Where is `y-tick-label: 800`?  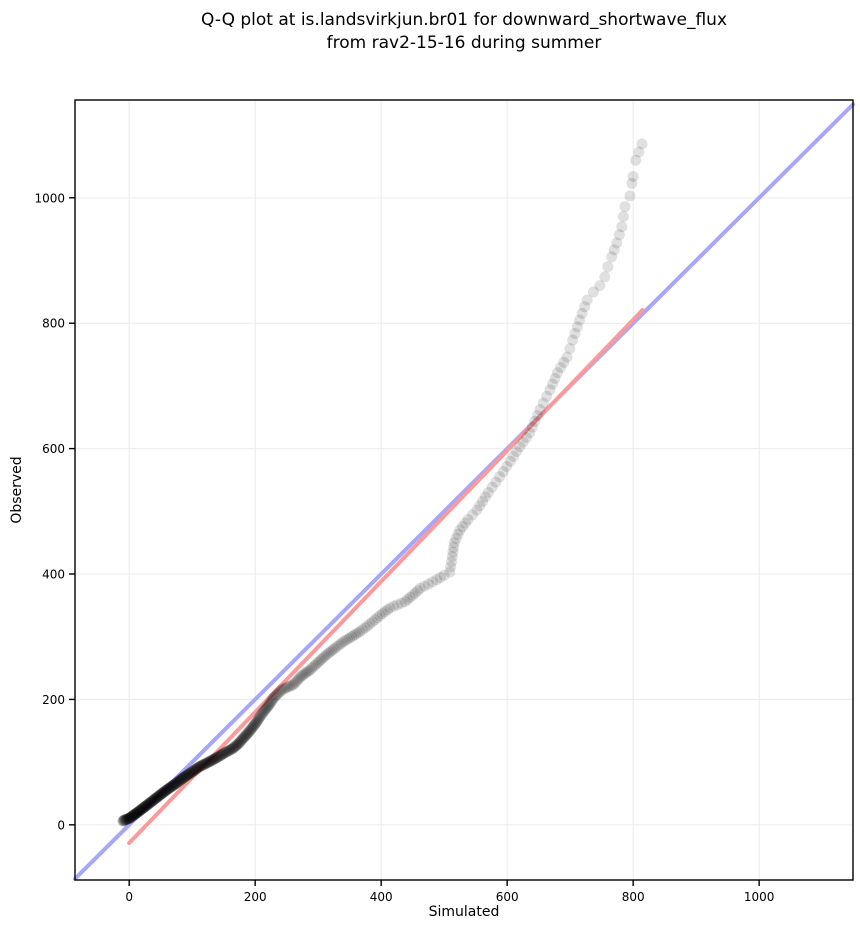 y-tick-label: 800 is located at coordinates (53, 324).